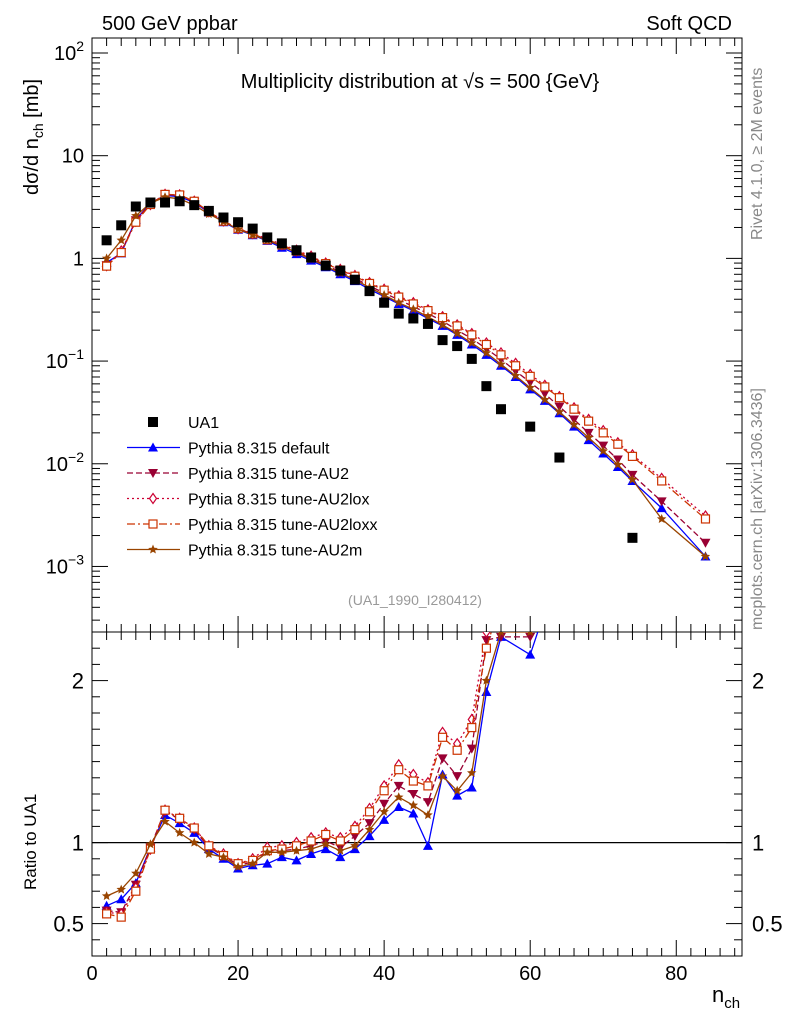  Describe the element at coordinates (726, 997) in the screenshot. I see `x-axis-label: nch` at that location.